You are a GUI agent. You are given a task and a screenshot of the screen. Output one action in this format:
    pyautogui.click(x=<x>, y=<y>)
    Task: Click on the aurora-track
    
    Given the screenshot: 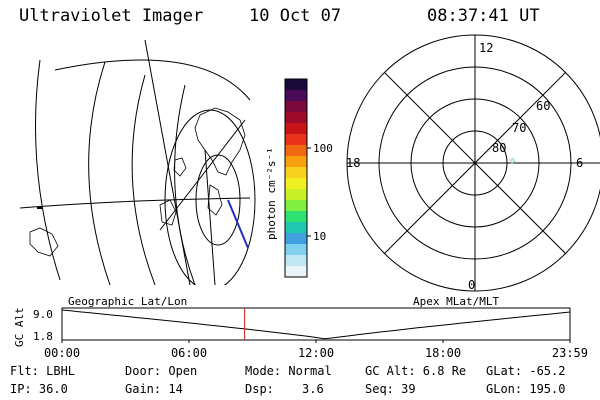 What is the action you would take?
    pyautogui.click(x=238, y=224)
    